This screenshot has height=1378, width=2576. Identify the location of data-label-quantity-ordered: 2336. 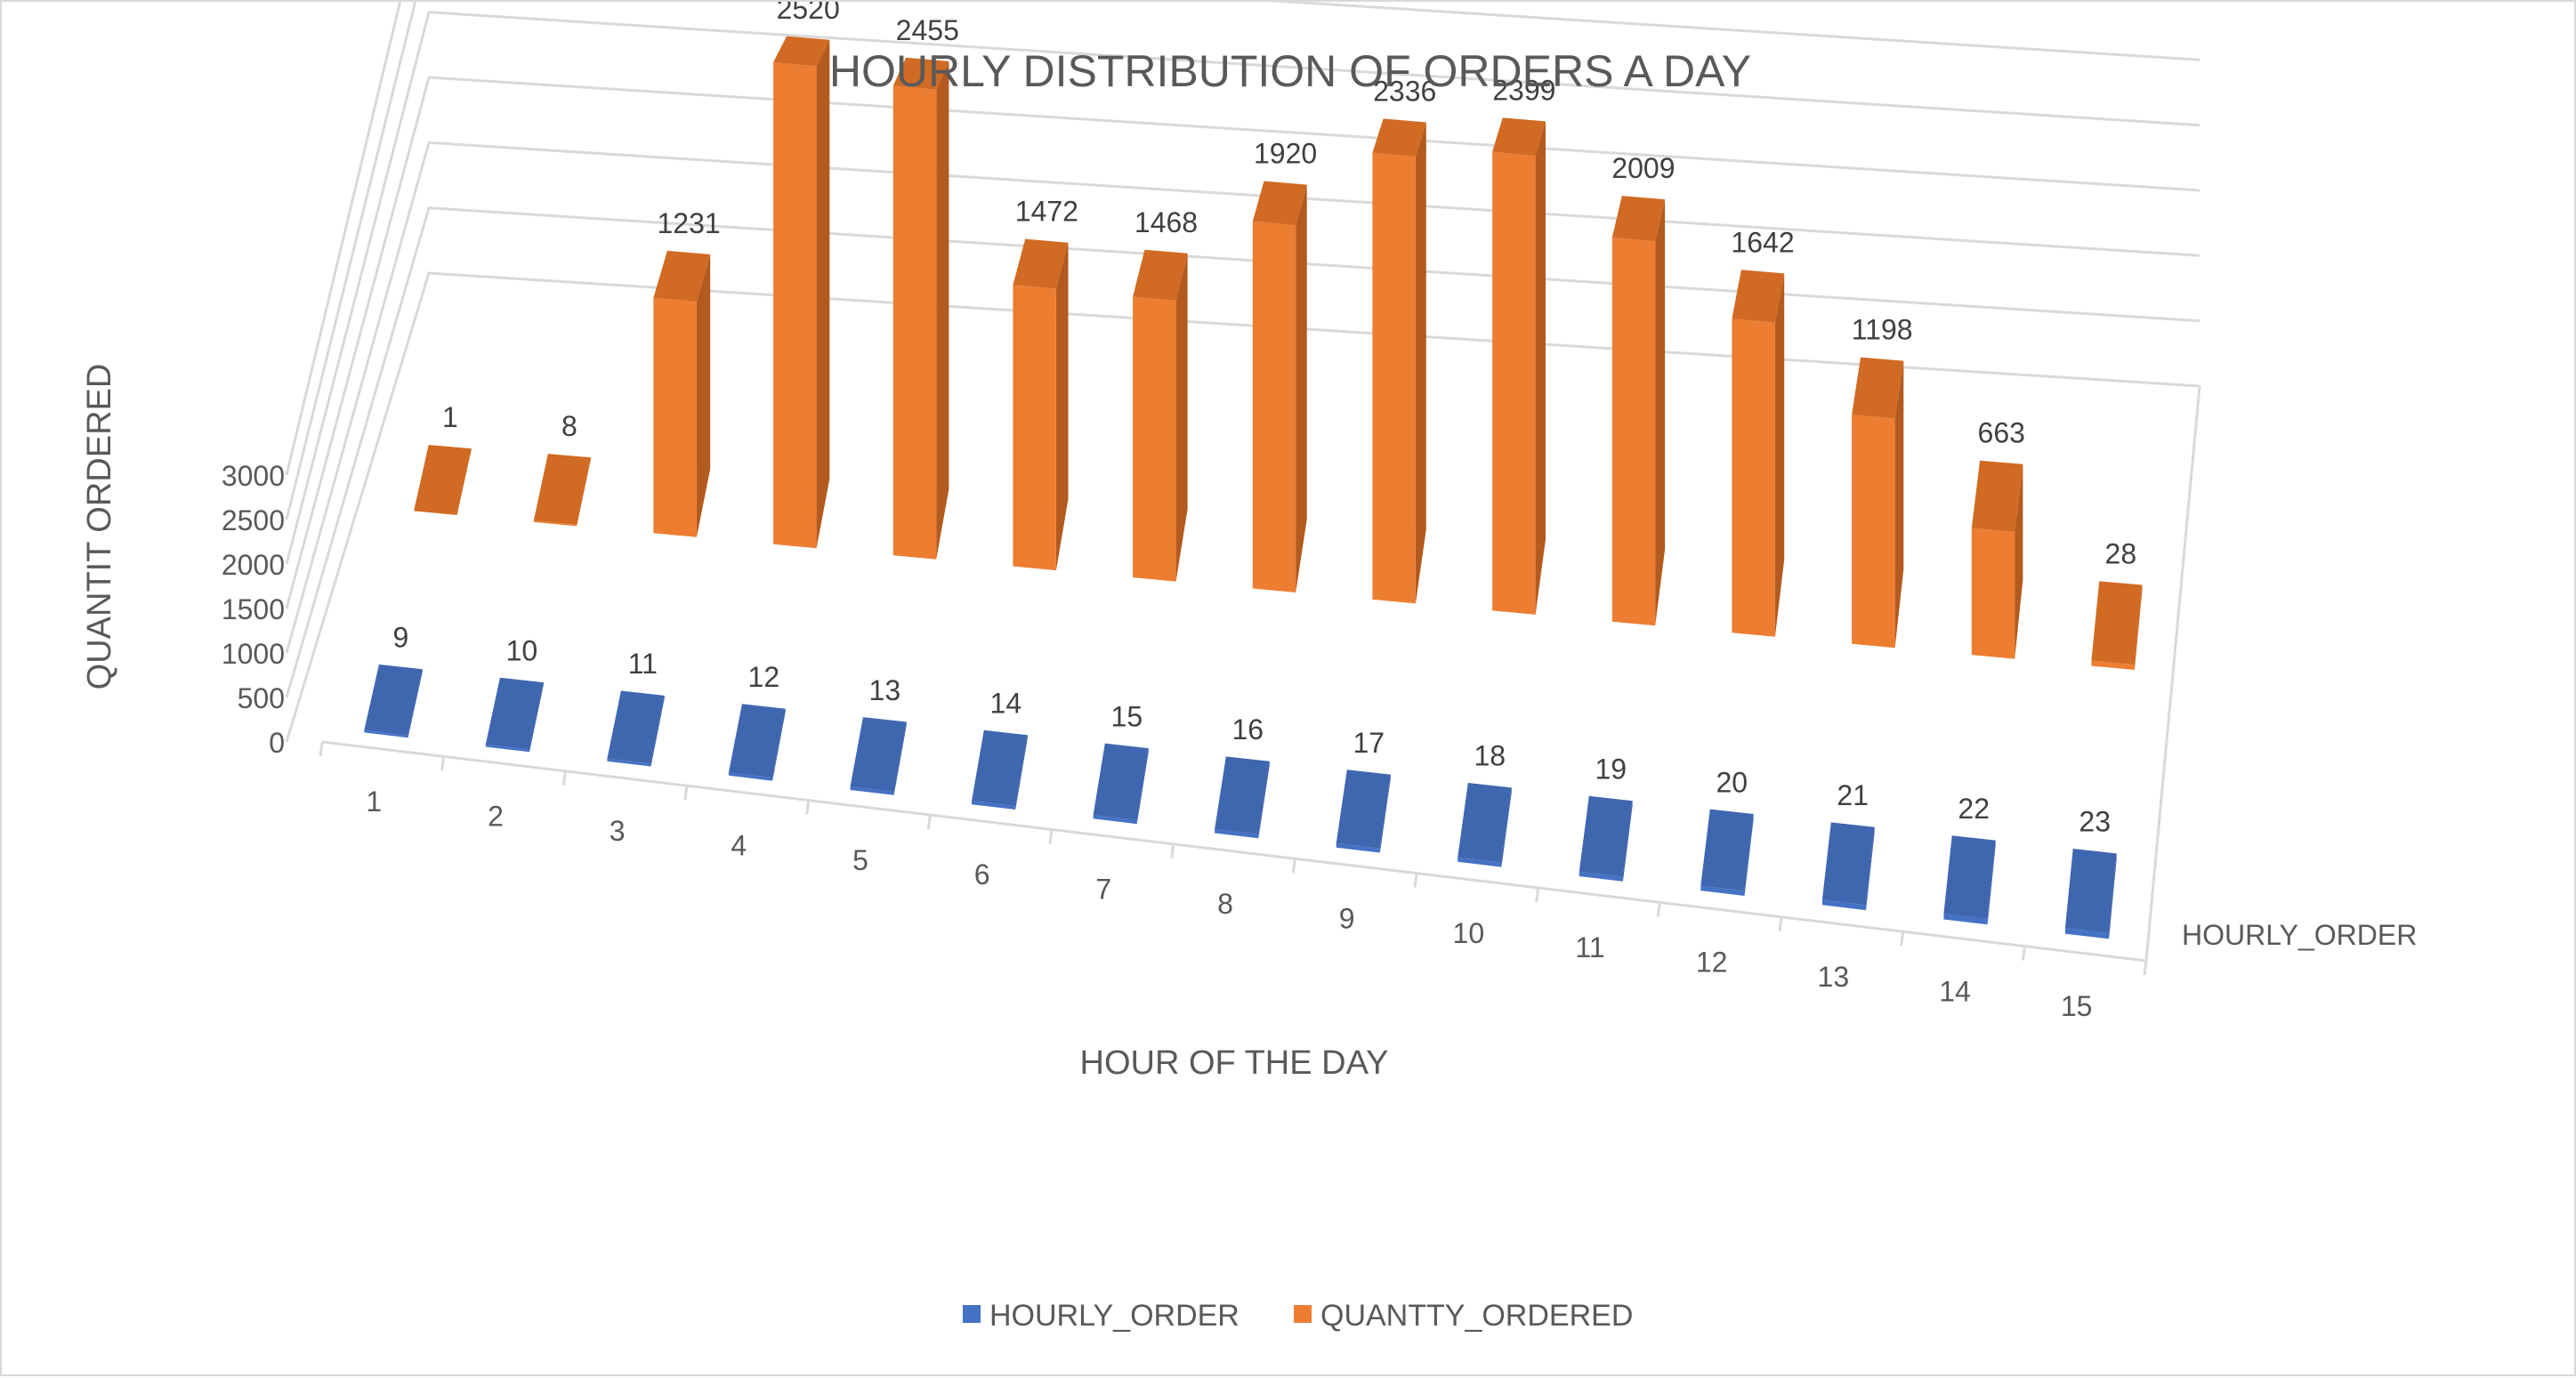
(1404, 91).